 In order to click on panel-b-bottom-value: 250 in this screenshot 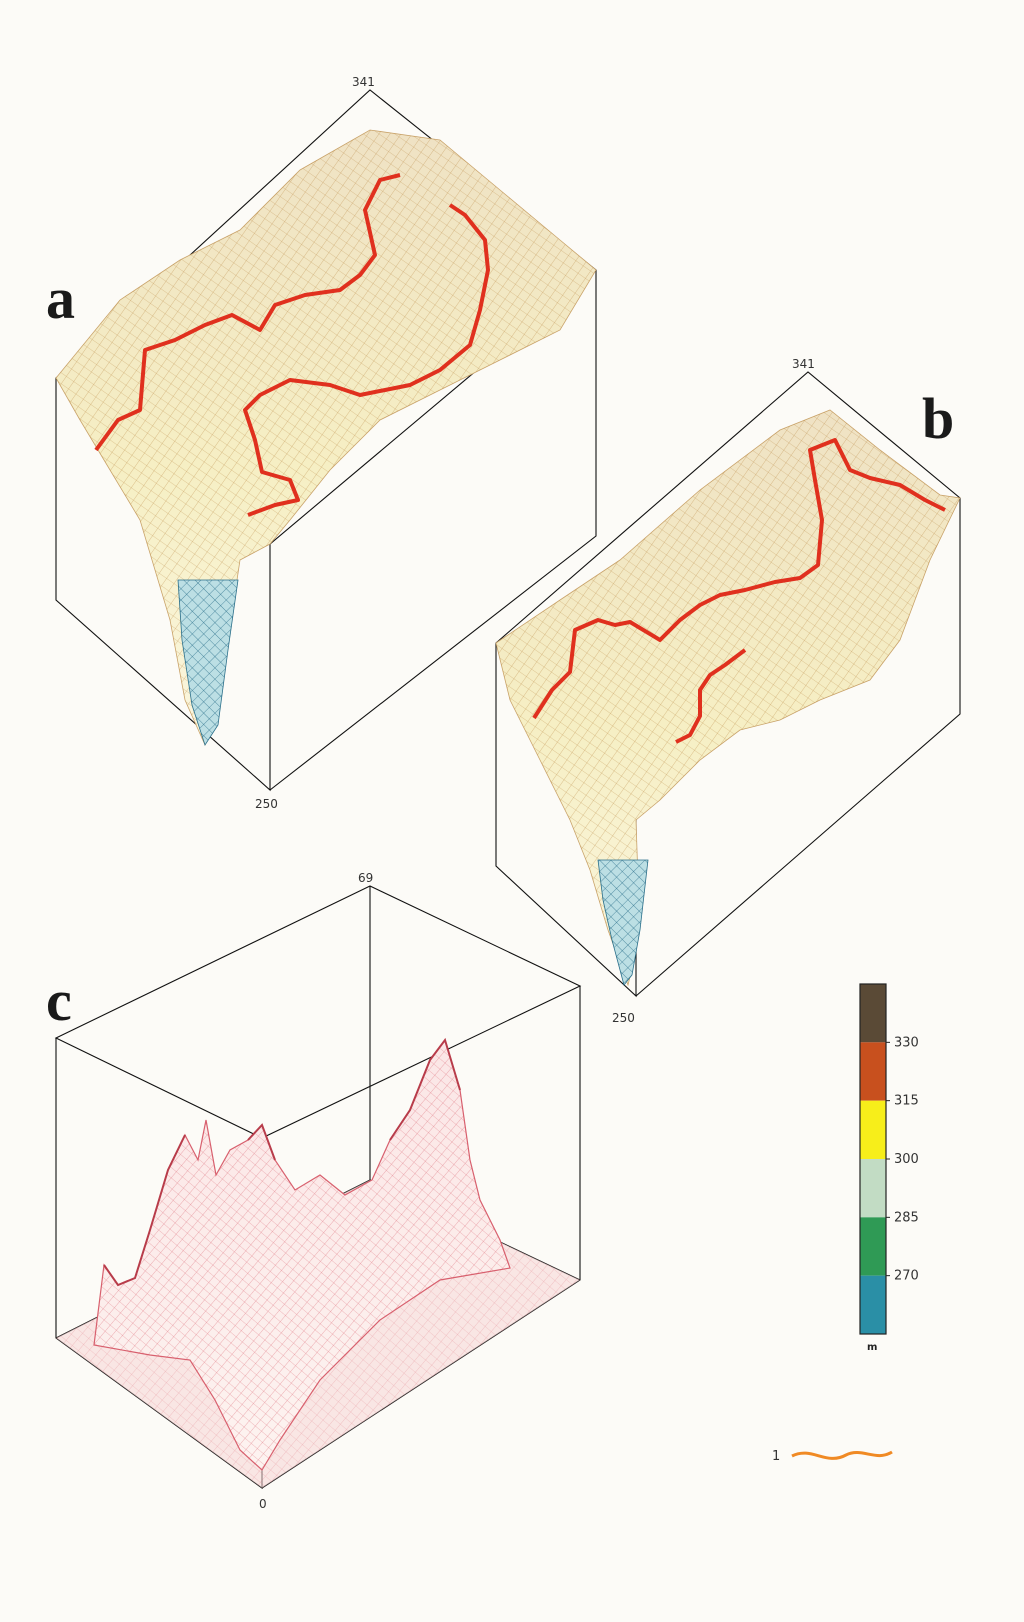, I will do `click(623, 1018)`.